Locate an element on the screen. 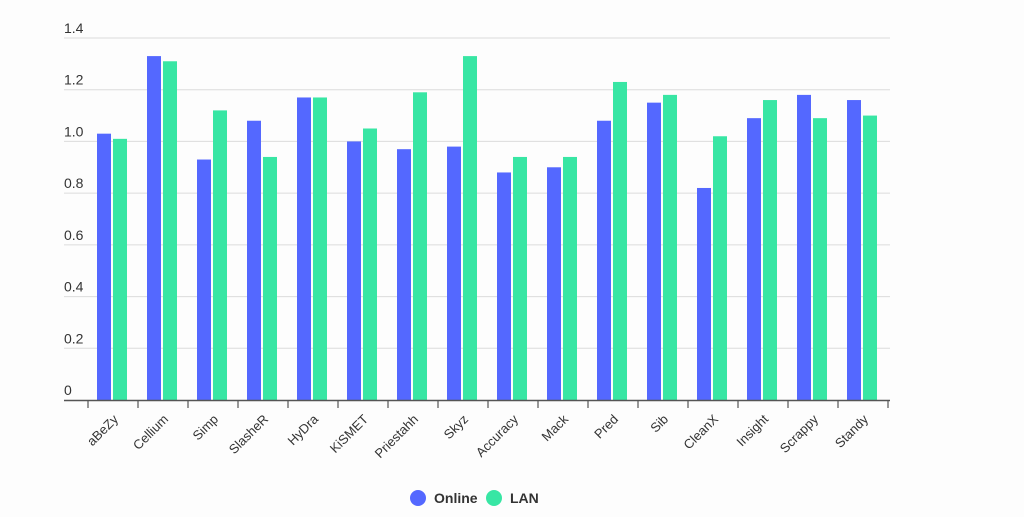  legend: Online LAN is located at coordinates (474, 498).